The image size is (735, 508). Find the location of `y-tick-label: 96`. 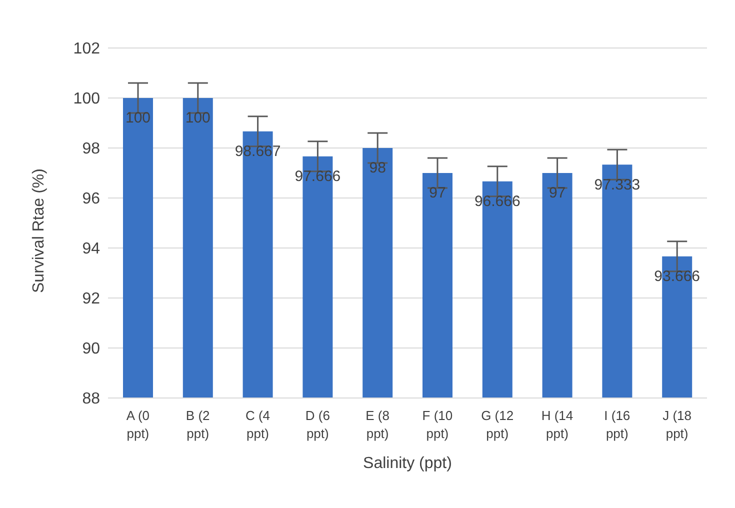

y-tick-label: 96 is located at coordinates (91, 199).